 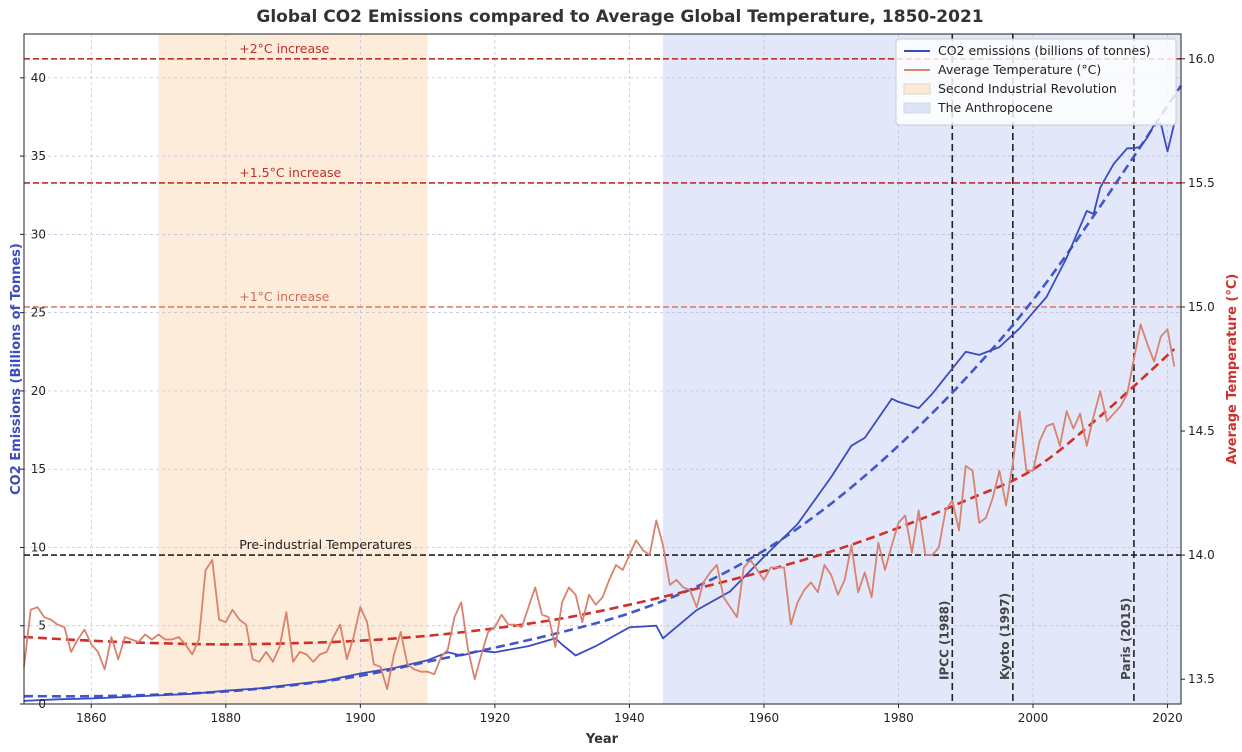 I want to click on legend-box, so click(x=1036, y=82).